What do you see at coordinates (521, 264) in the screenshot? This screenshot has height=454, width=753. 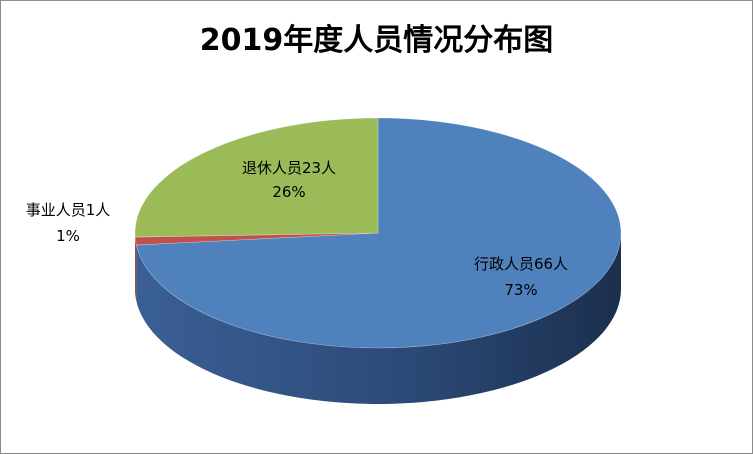 I see `data-label-name-0: 行政人员66人` at bounding box center [521, 264].